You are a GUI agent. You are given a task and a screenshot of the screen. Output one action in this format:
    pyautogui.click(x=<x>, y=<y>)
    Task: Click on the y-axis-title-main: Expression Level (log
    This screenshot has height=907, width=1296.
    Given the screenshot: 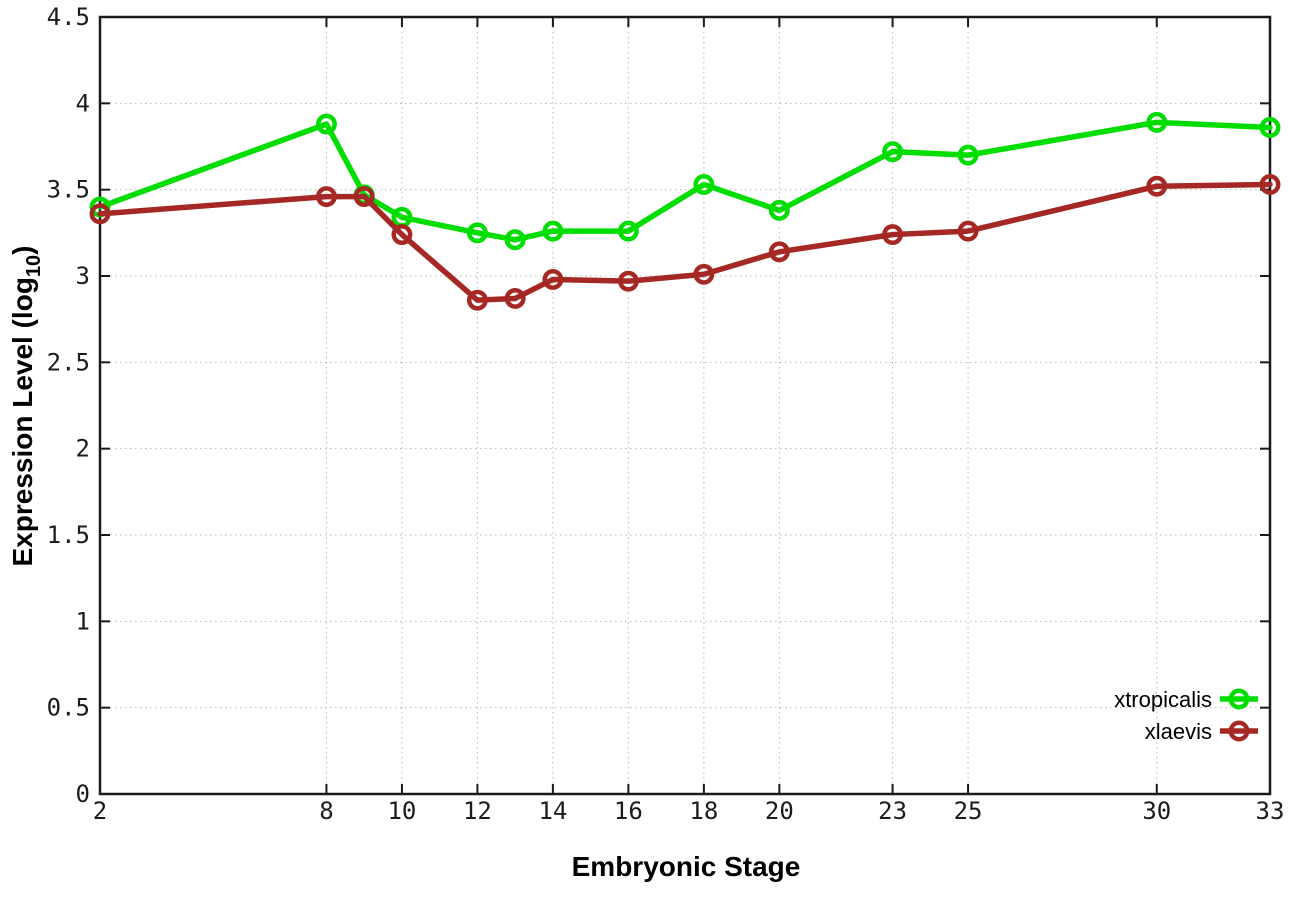 What is the action you would take?
    pyautogui.click(x=22, y=421)
    